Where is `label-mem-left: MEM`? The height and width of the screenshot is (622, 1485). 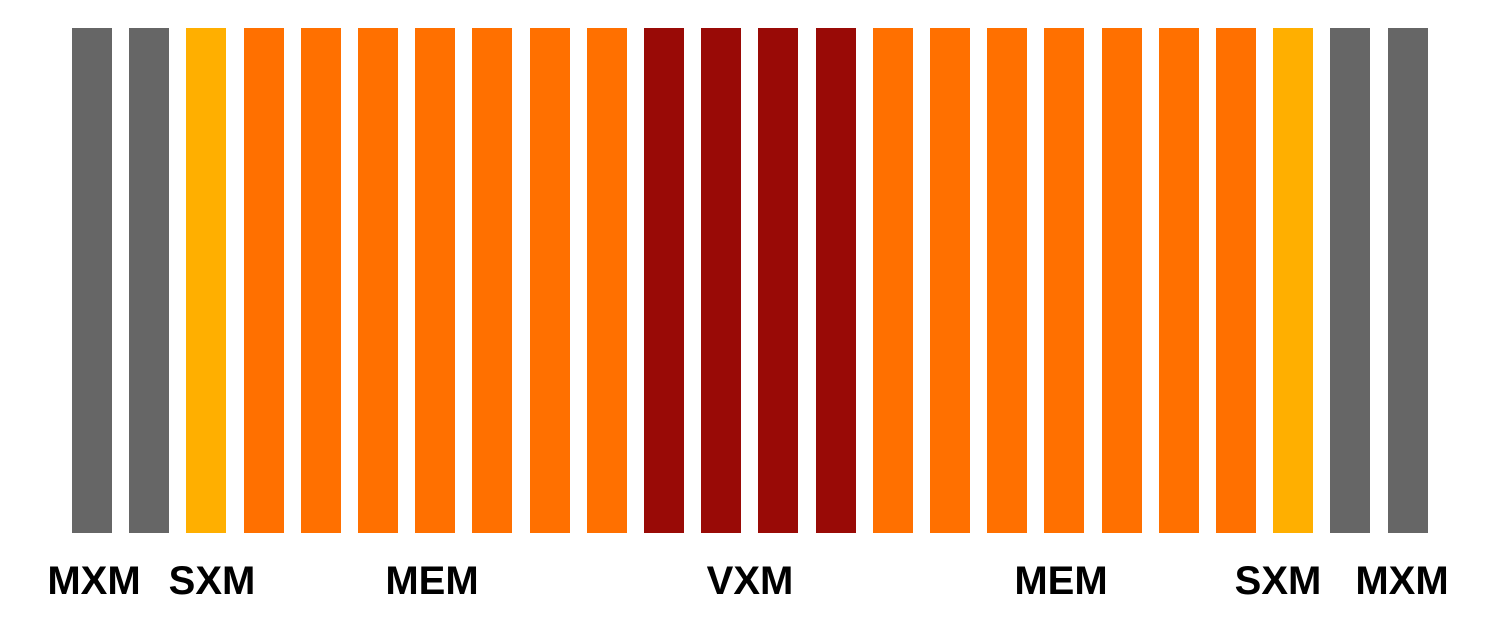
label-mem-left: MEM is located at coordinates (432, 581).